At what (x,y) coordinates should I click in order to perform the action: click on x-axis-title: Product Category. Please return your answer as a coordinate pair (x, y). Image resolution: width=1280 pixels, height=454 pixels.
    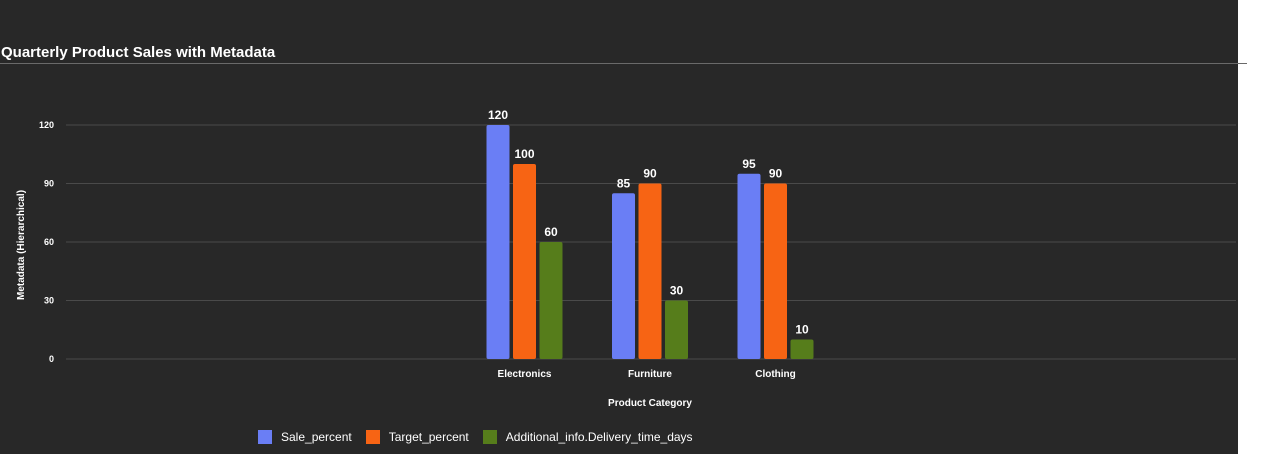
    Looking at the image, I should click on (650, 403).